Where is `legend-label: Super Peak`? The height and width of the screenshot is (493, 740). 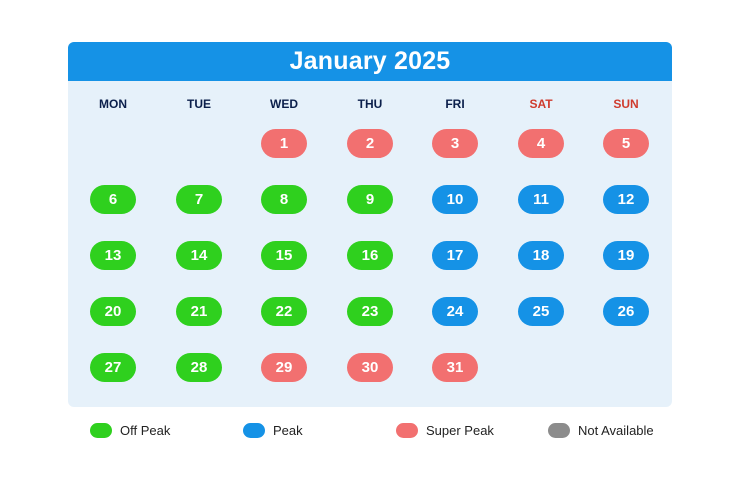 legend-label: Super Peak is located at coordinates (460, 430).